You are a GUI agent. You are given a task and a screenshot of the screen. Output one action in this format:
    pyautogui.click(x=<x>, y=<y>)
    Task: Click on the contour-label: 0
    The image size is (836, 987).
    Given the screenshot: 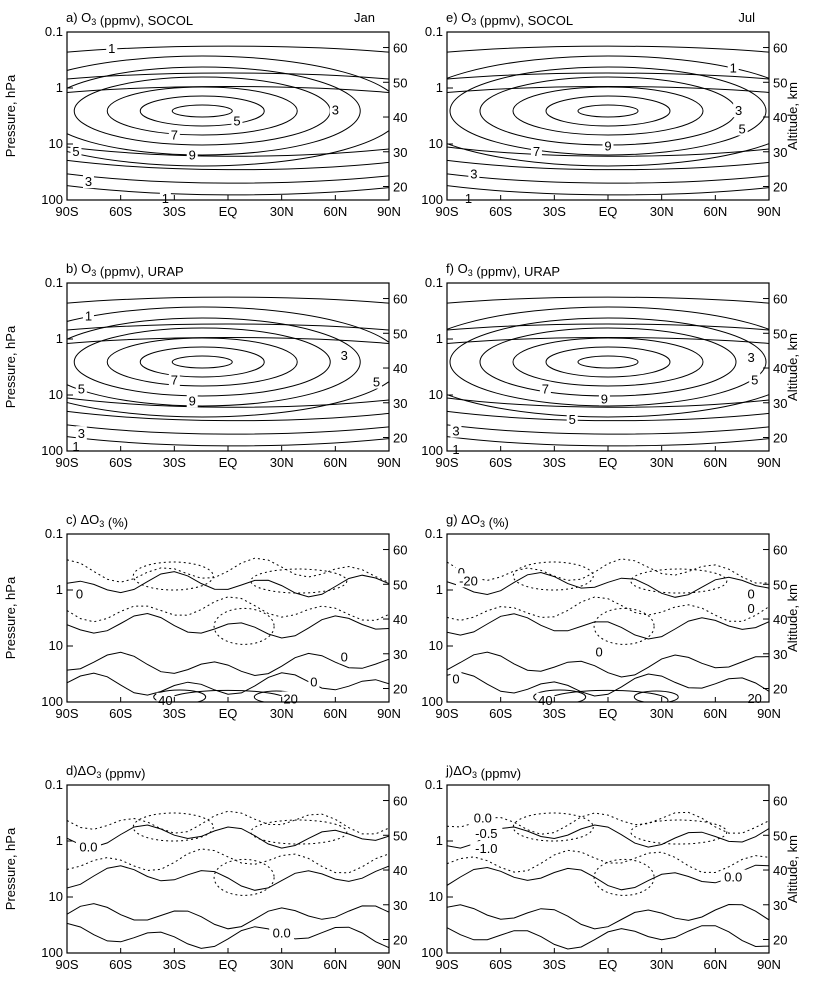 What is the action you would take?
    pyautogui.click(x=79, y=593)
    